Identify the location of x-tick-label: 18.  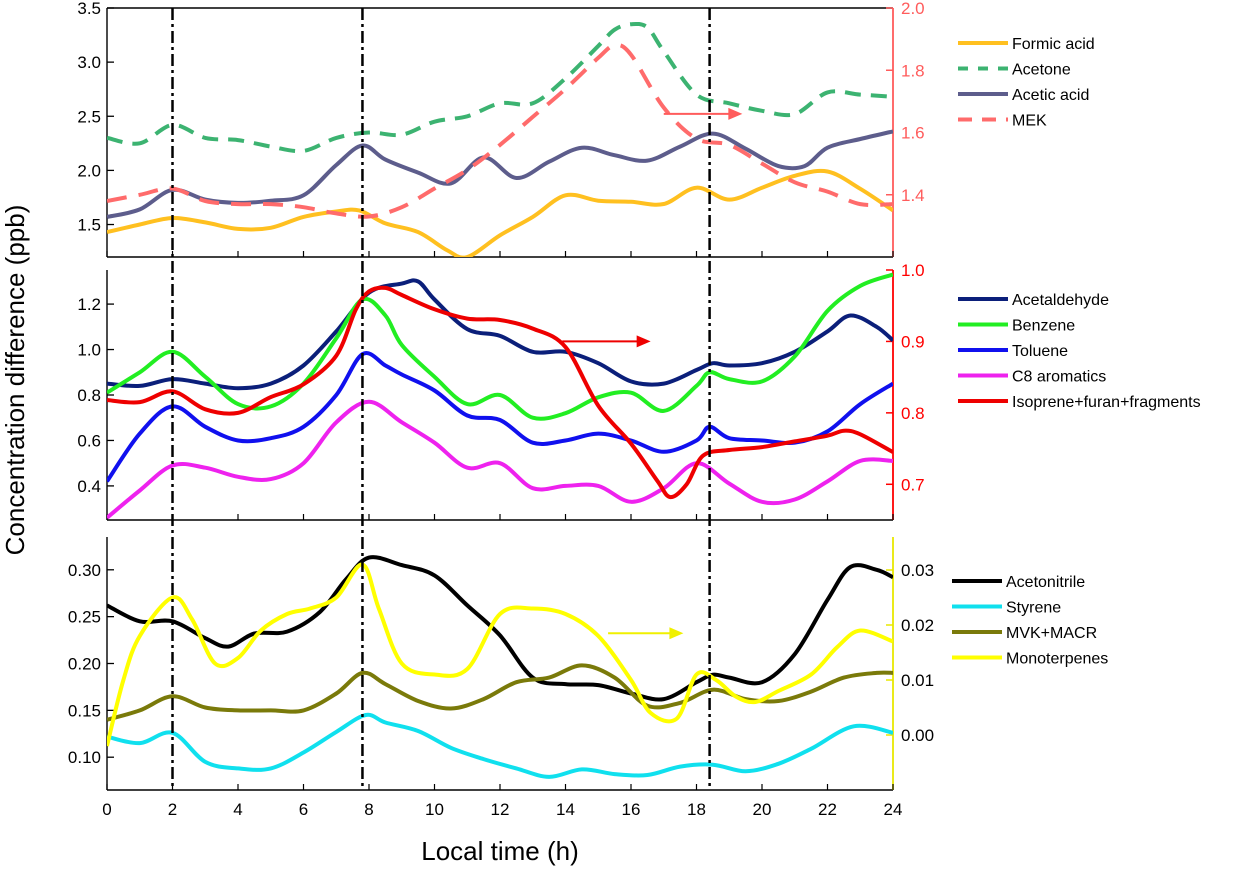
(696, 809).